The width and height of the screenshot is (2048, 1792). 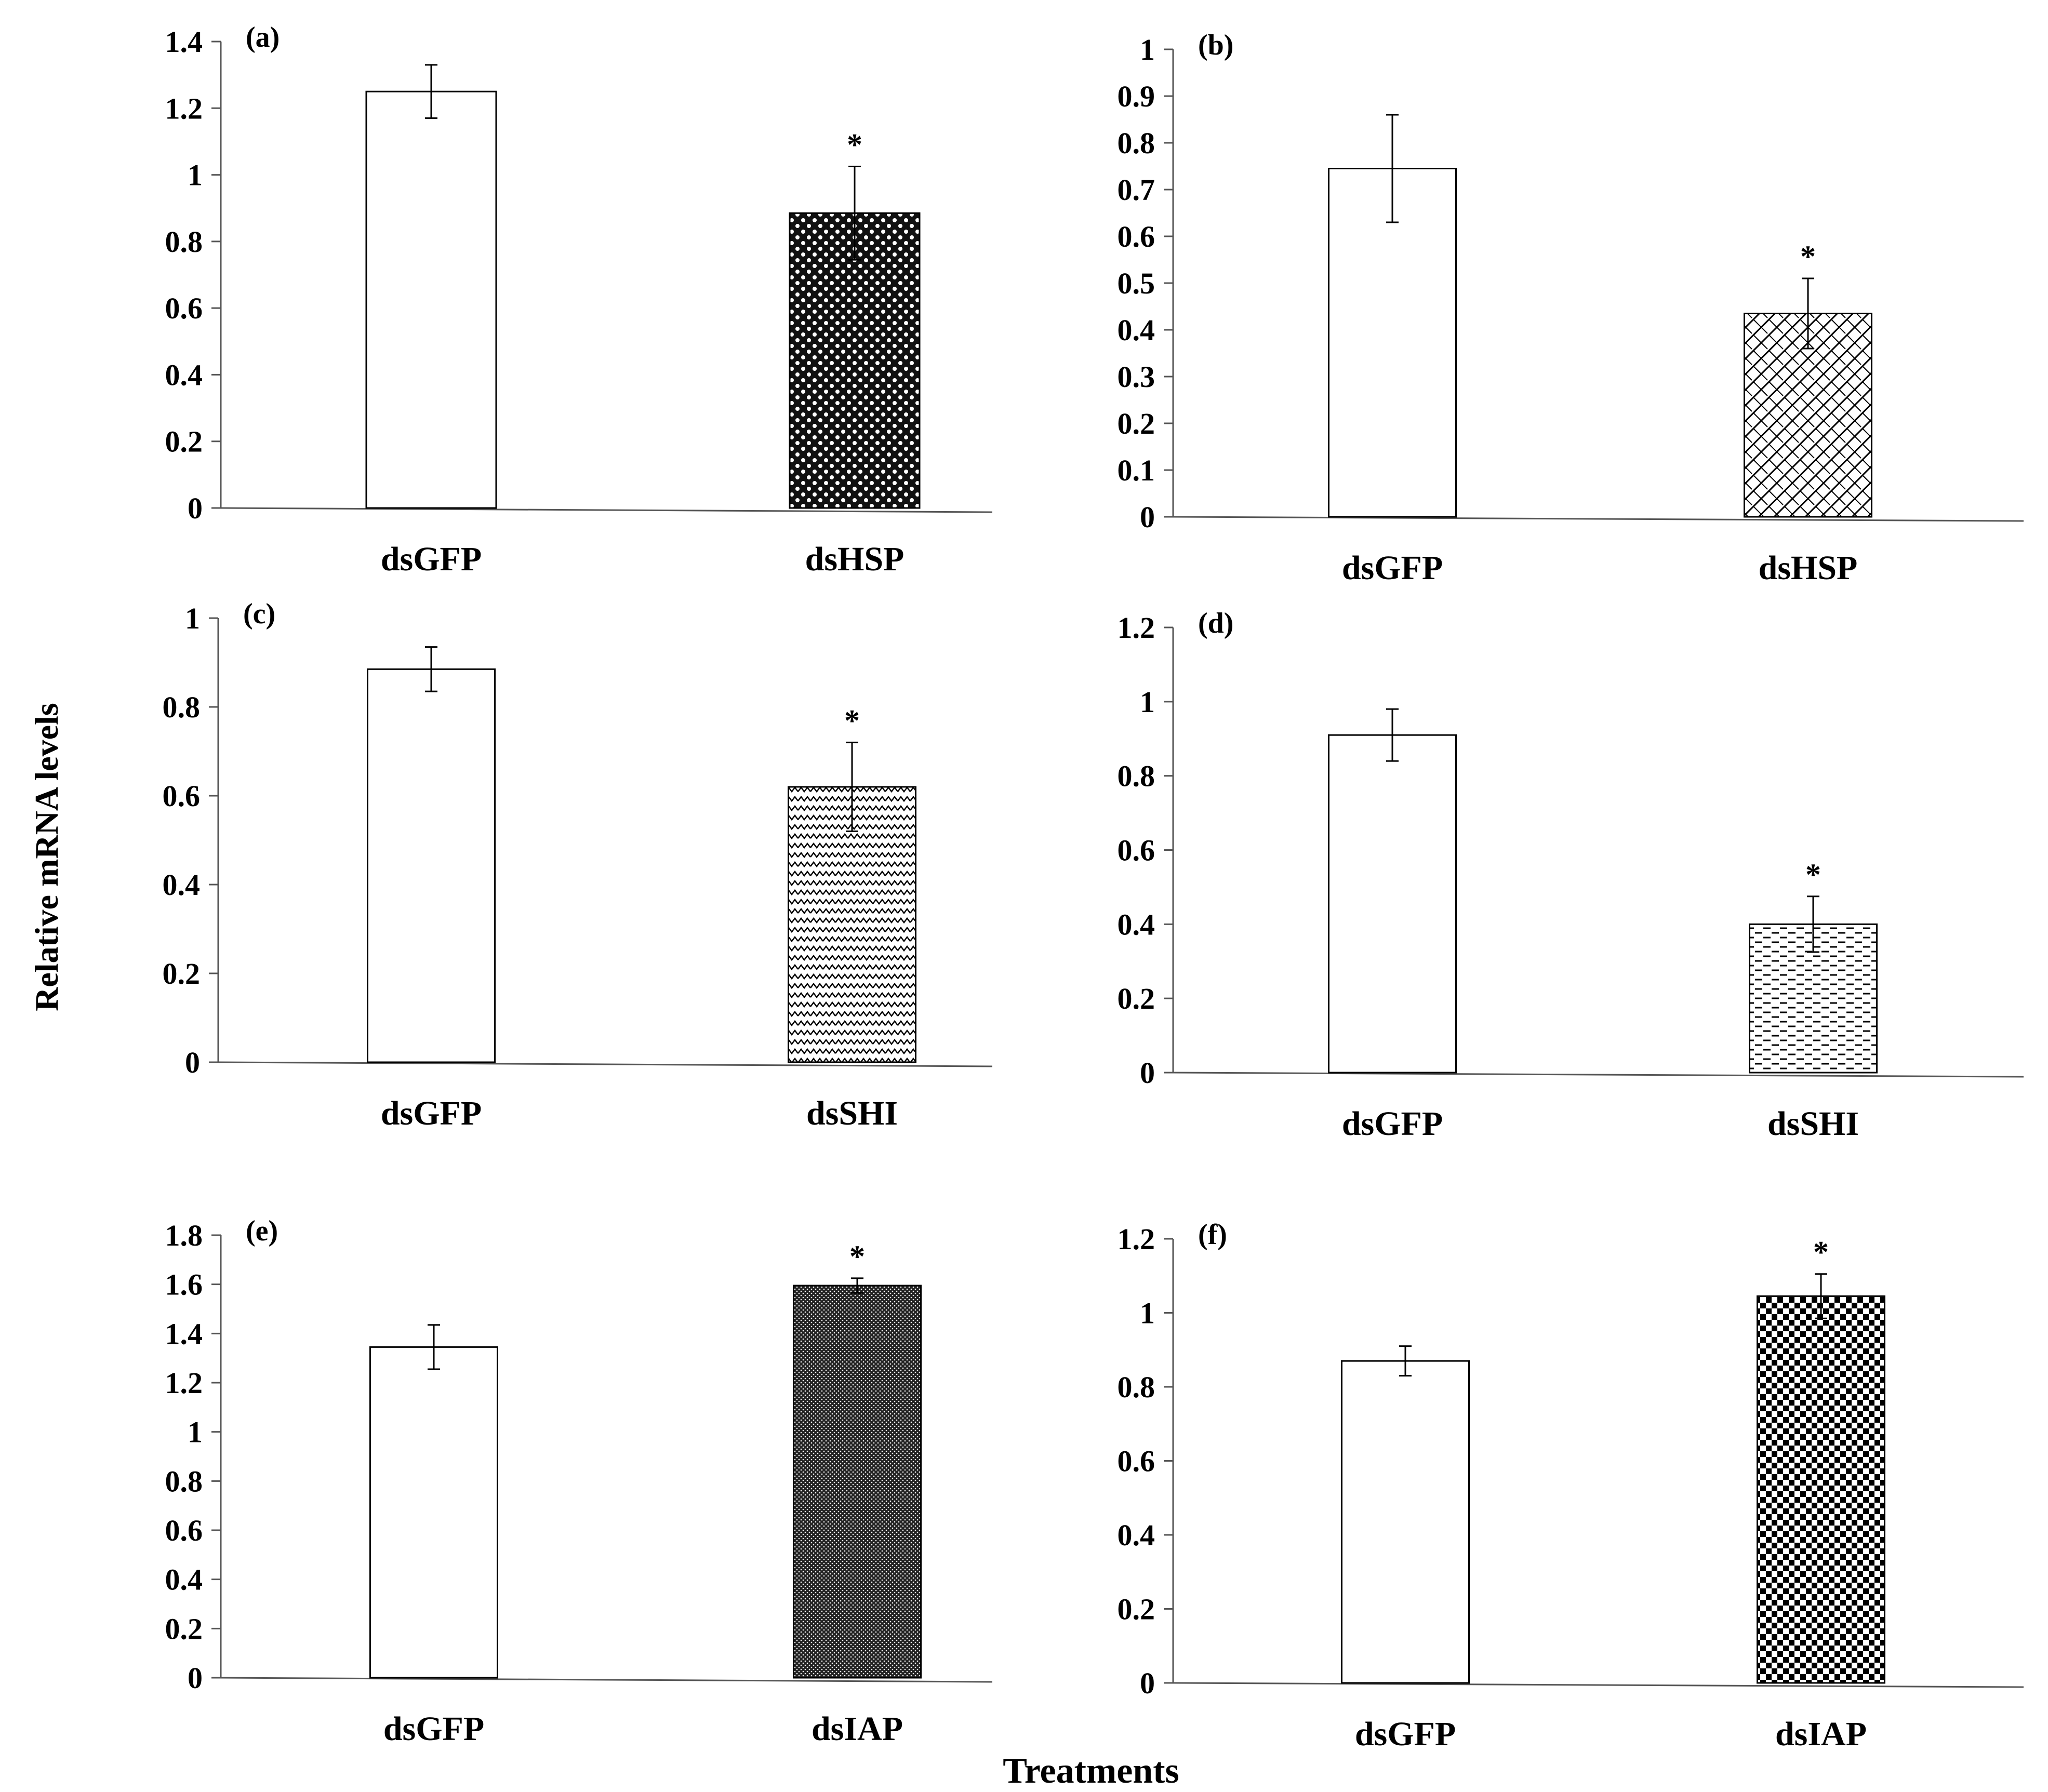 What do you see at coordinates (1821, 1252) in the screenshot?
I see `panel-6-significance-marker: *` at bounding box center [1821, 1252].